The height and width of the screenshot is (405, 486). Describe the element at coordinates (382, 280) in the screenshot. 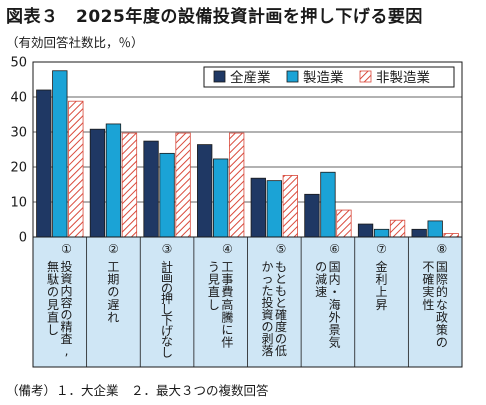

I see `category-label-char: 利` at that location.